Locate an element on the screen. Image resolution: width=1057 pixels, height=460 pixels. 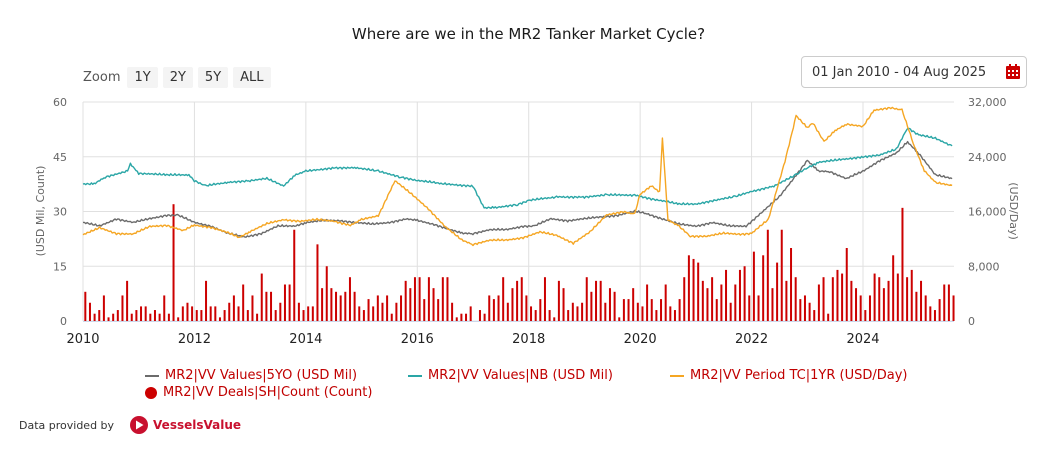
vesselsvalue-logo: VesselsValue is located at coordinates (185, 425).